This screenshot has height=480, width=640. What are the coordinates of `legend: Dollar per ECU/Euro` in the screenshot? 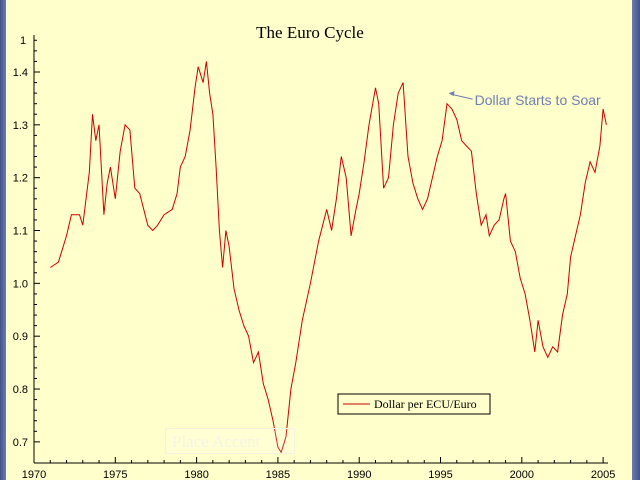 It's located at (414, 404).